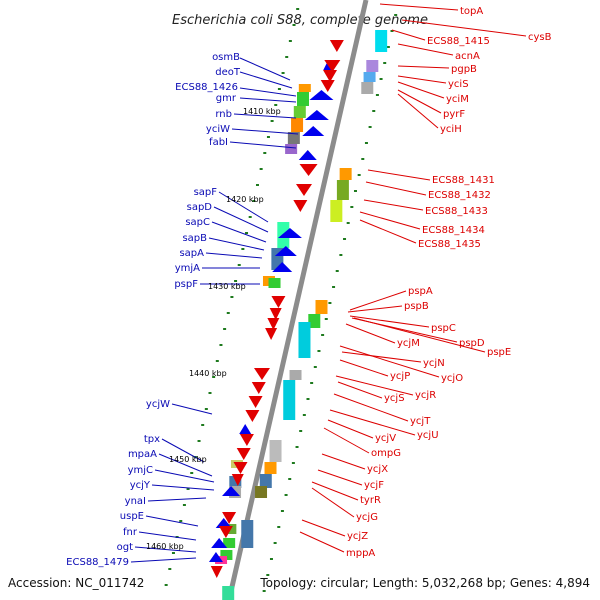 This screenshot has height=600, width=600. What do you see at coordinates (158, 404) in the screenshot?
I see `gene-label-ycjW: ycjW` at bounding box center [158, 404].